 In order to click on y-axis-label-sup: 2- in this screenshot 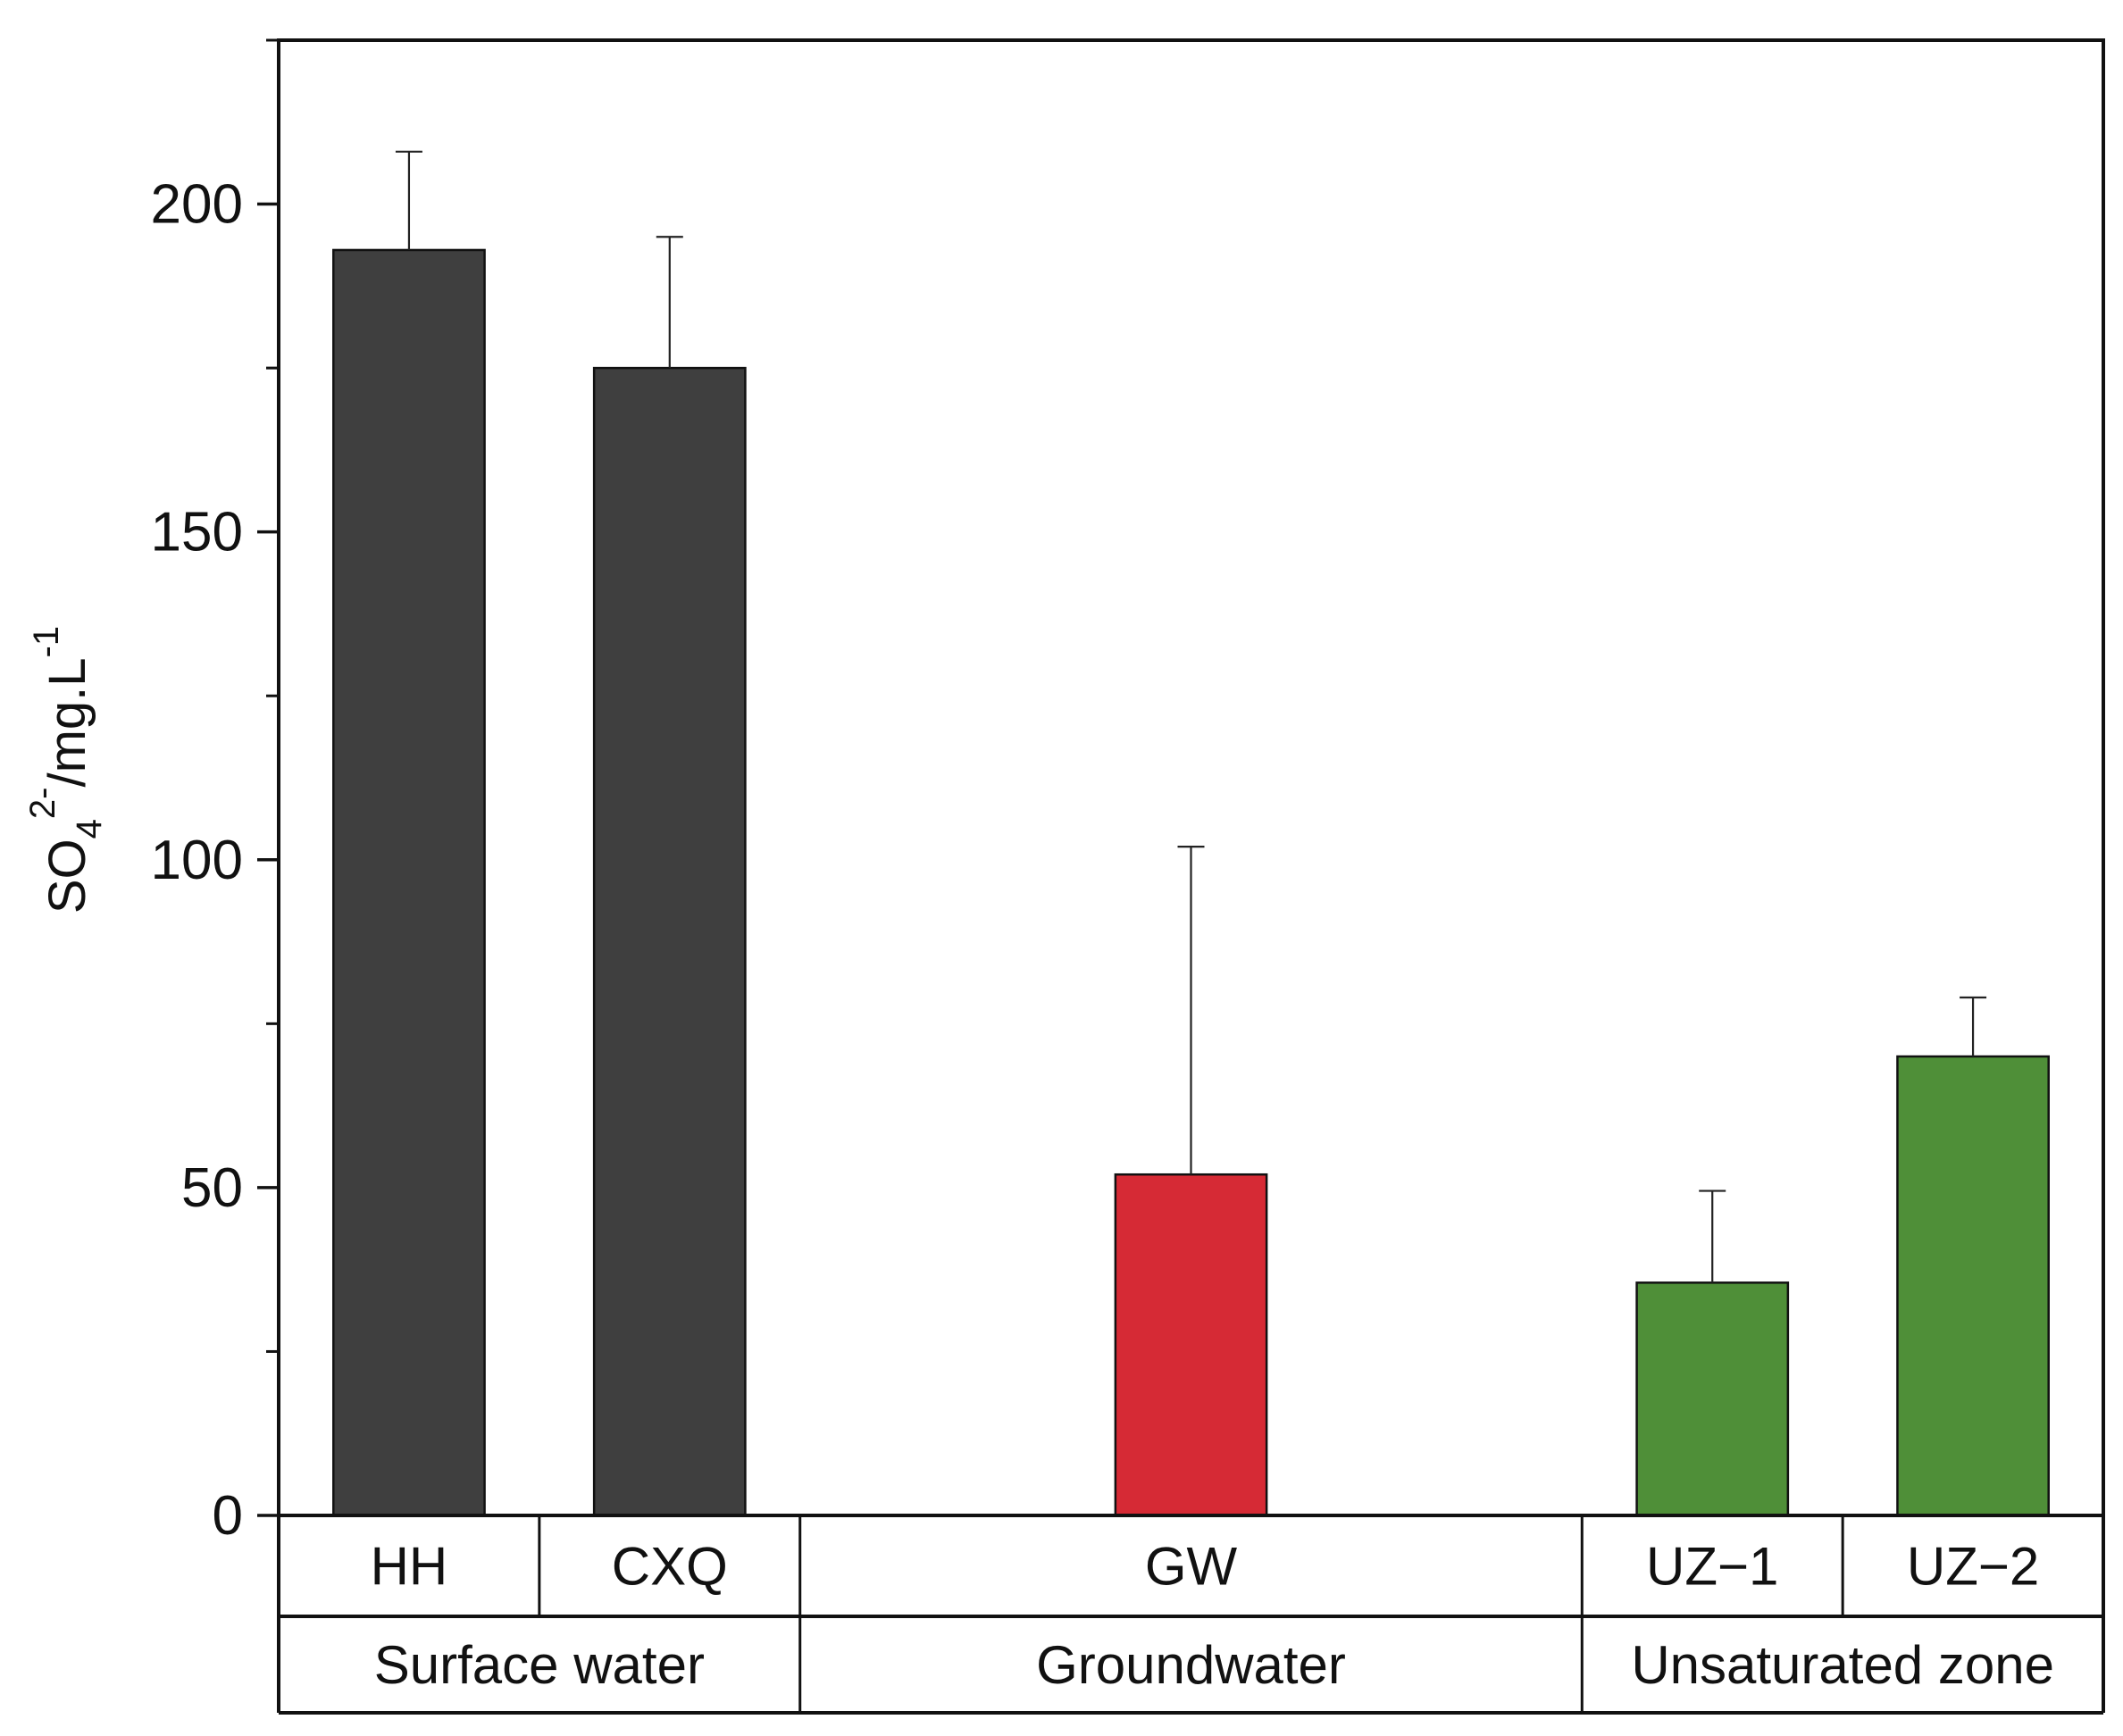, I will do `click(43, 804)`.